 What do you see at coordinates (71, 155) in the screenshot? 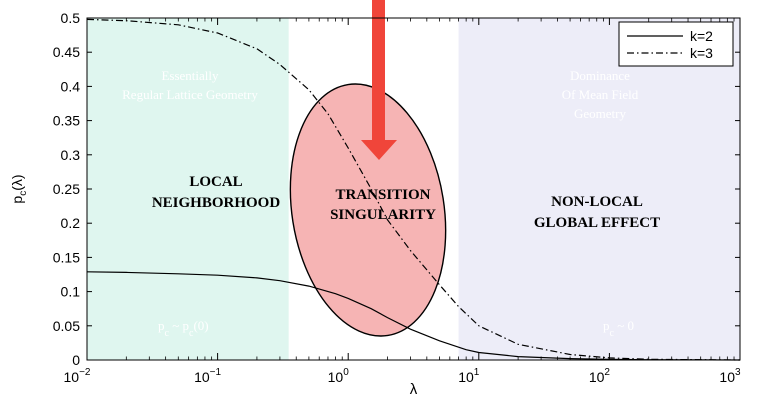
I see `y-tick-label: 0.3` at bounding box center [71, 155].